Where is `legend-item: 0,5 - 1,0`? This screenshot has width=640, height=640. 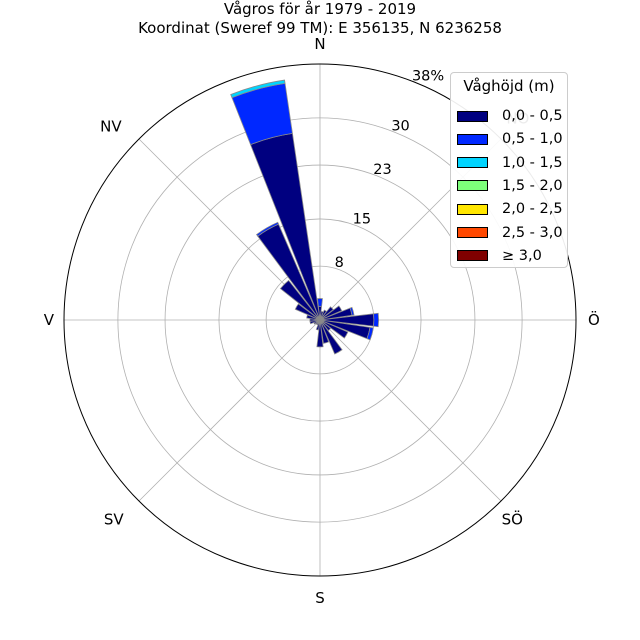
legend-item: 0,5 - 1,0 is located at coordinates (510, 139).